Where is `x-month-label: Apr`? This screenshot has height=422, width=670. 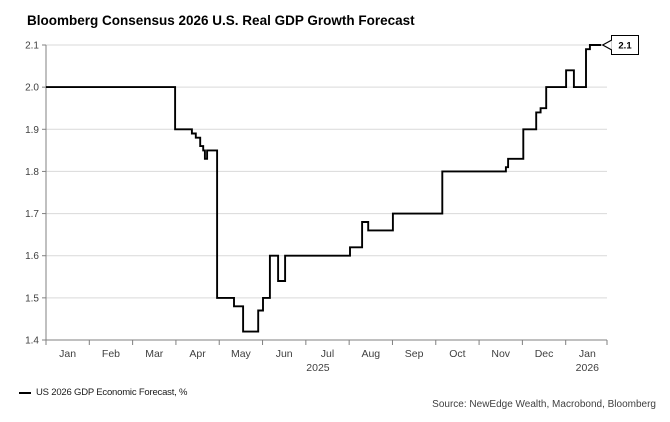 x-month-label: Apr is located at coordinates (197, 354).